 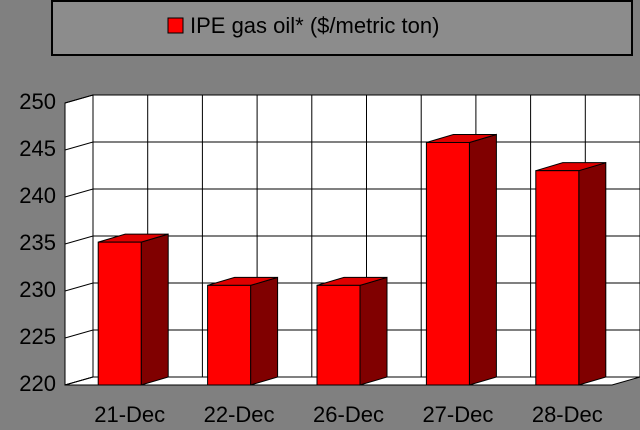 I want to click on y-tick-label: 240, so click(x=37, y=195).